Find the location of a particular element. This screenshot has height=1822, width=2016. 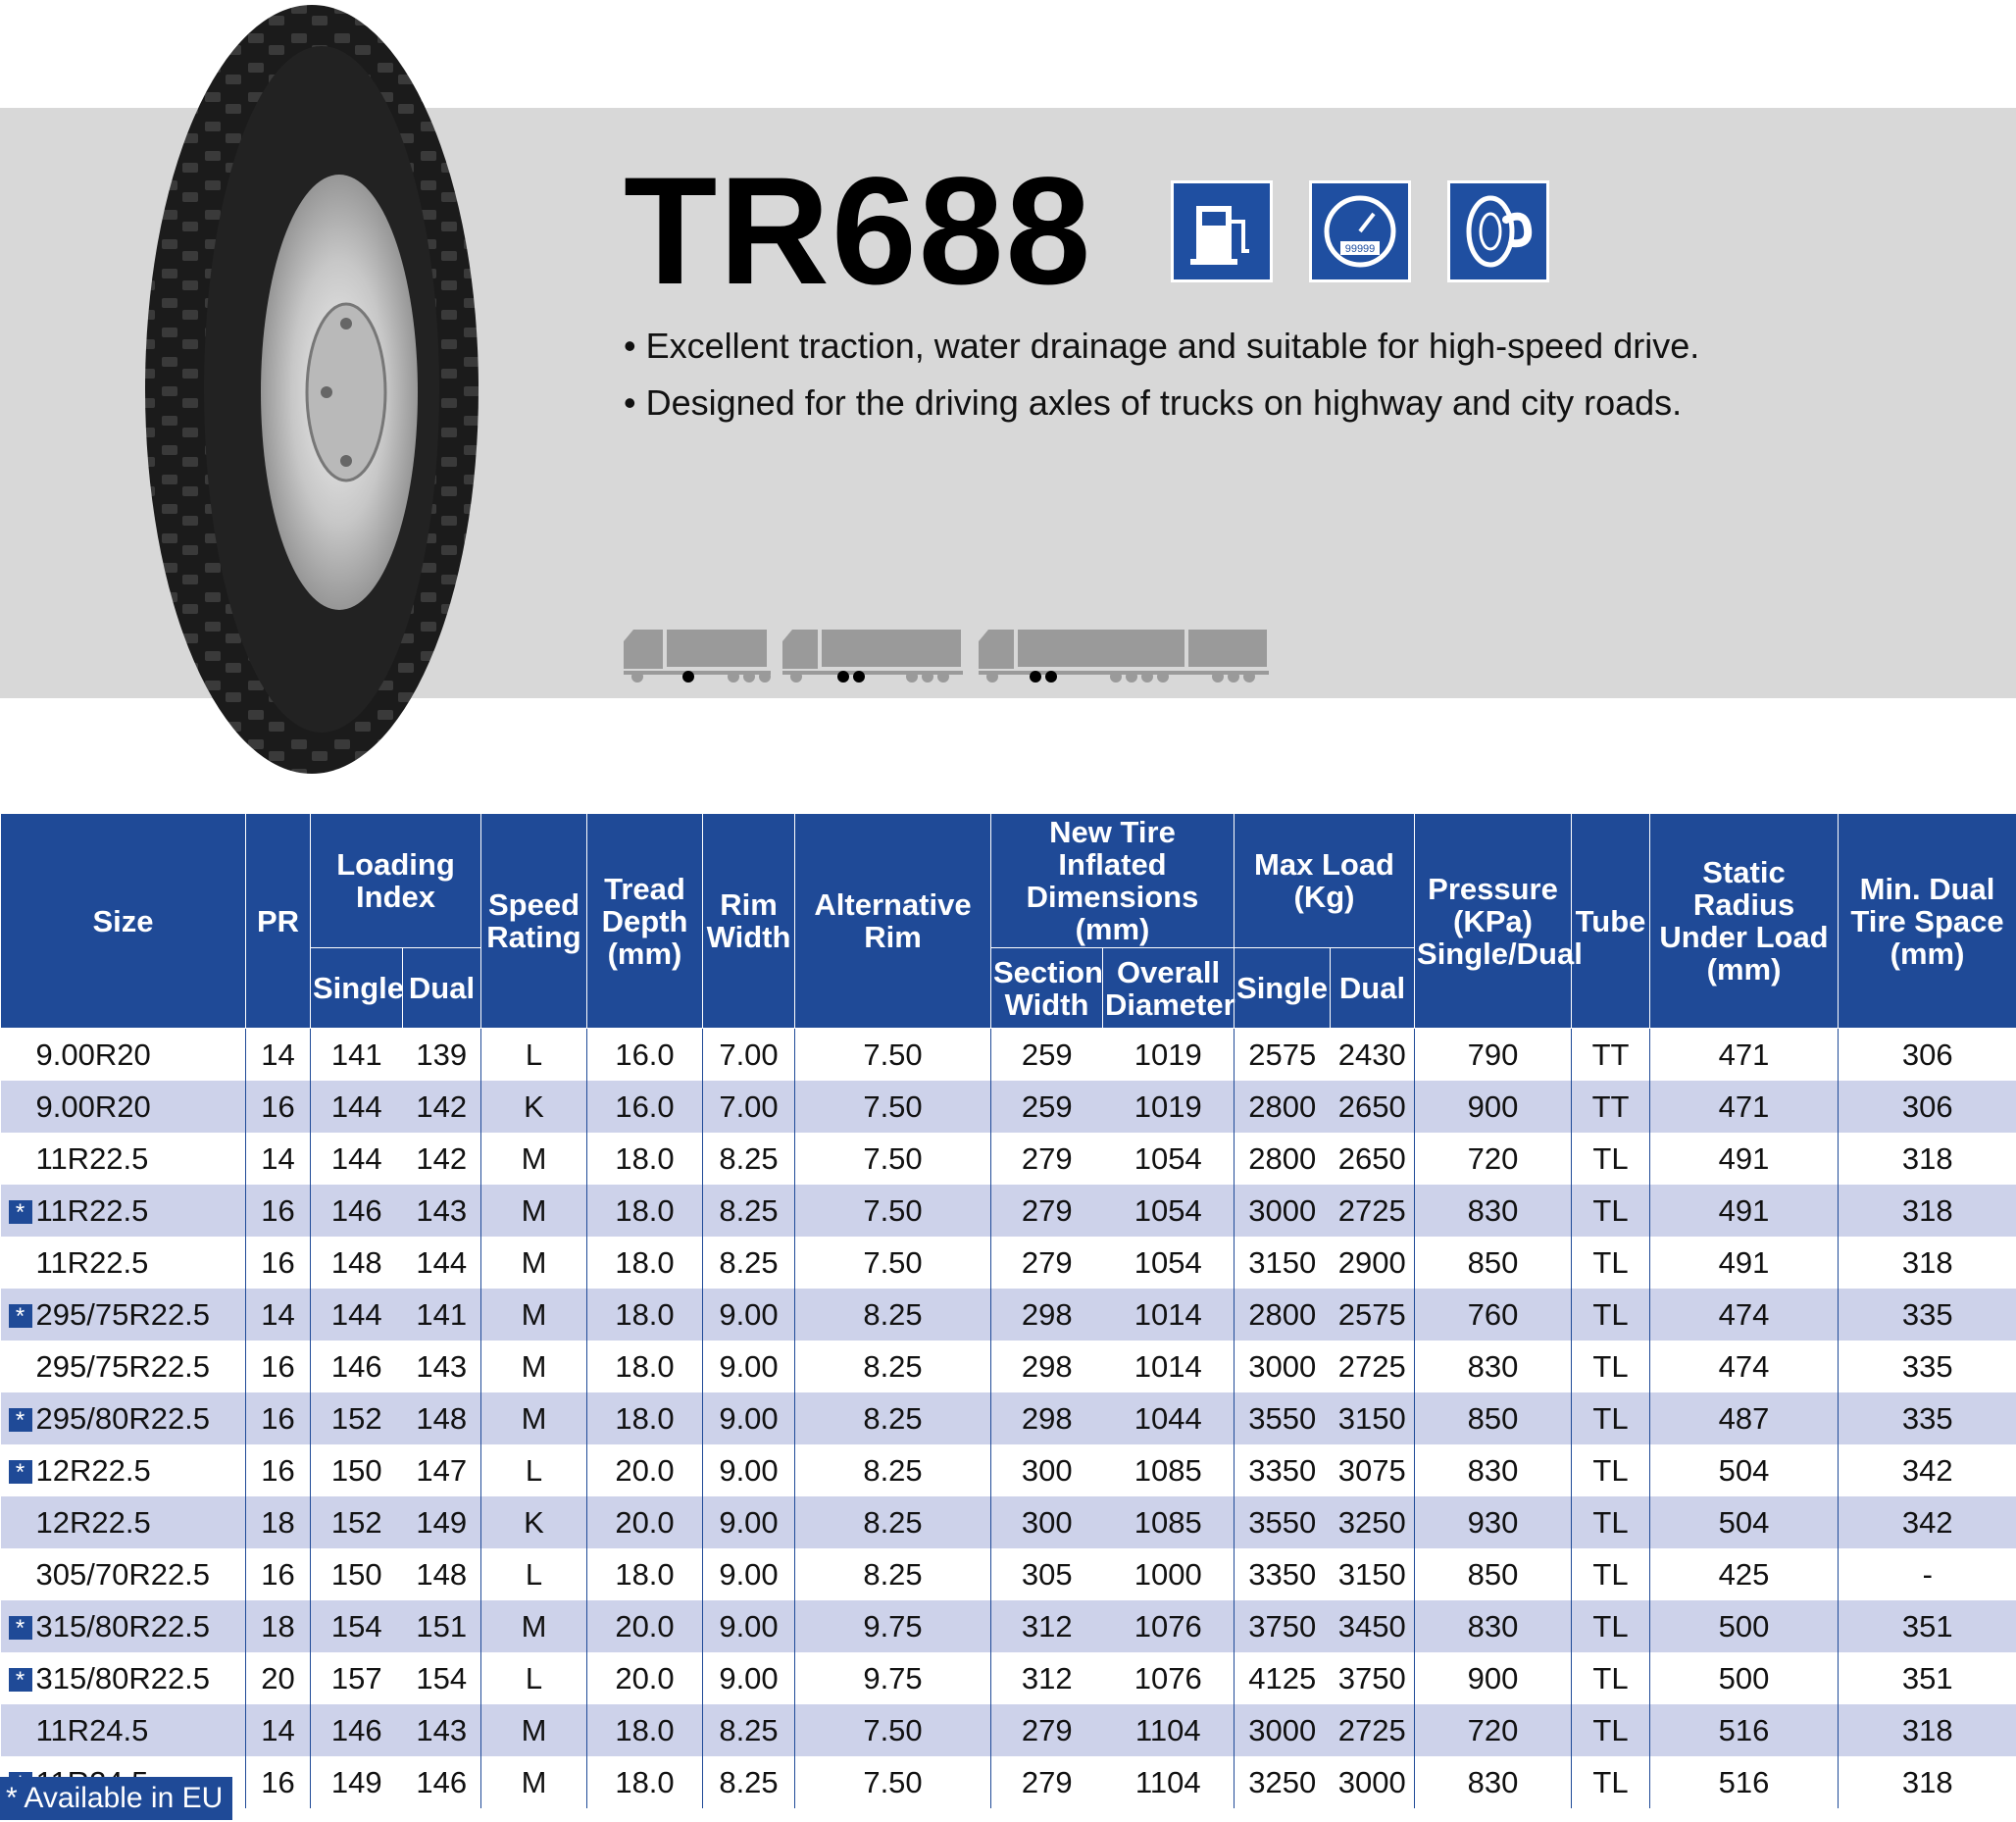

tire-image is located at coordinates (312, 389).